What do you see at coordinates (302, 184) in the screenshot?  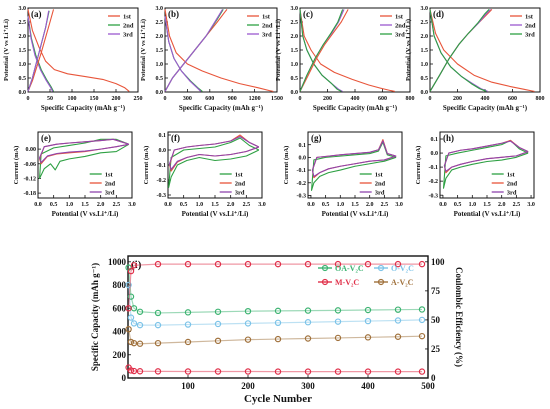 I see `y-tick-label: -0.2` at bounding box center [302, 184].